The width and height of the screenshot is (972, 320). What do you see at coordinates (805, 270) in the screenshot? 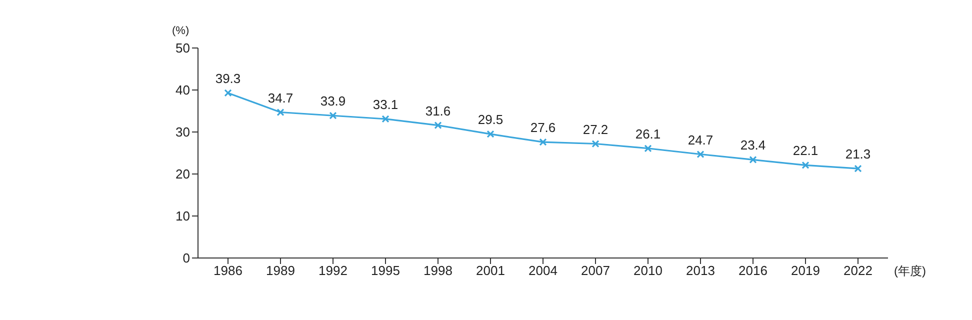
I see `x-tick-label: 2019` at bounding box center [805, 270].